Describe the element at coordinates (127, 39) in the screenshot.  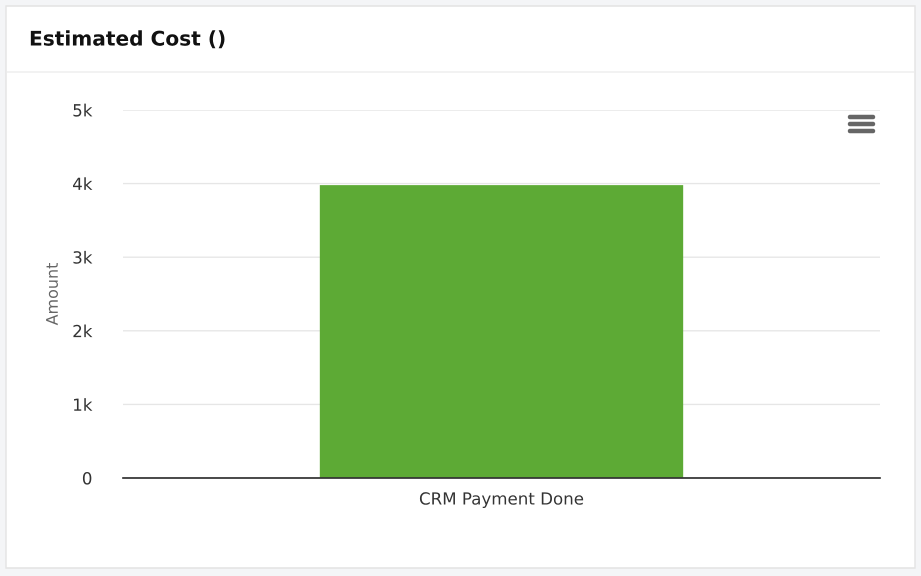
I see `chart-title: Estimated Cost ()` at that location.